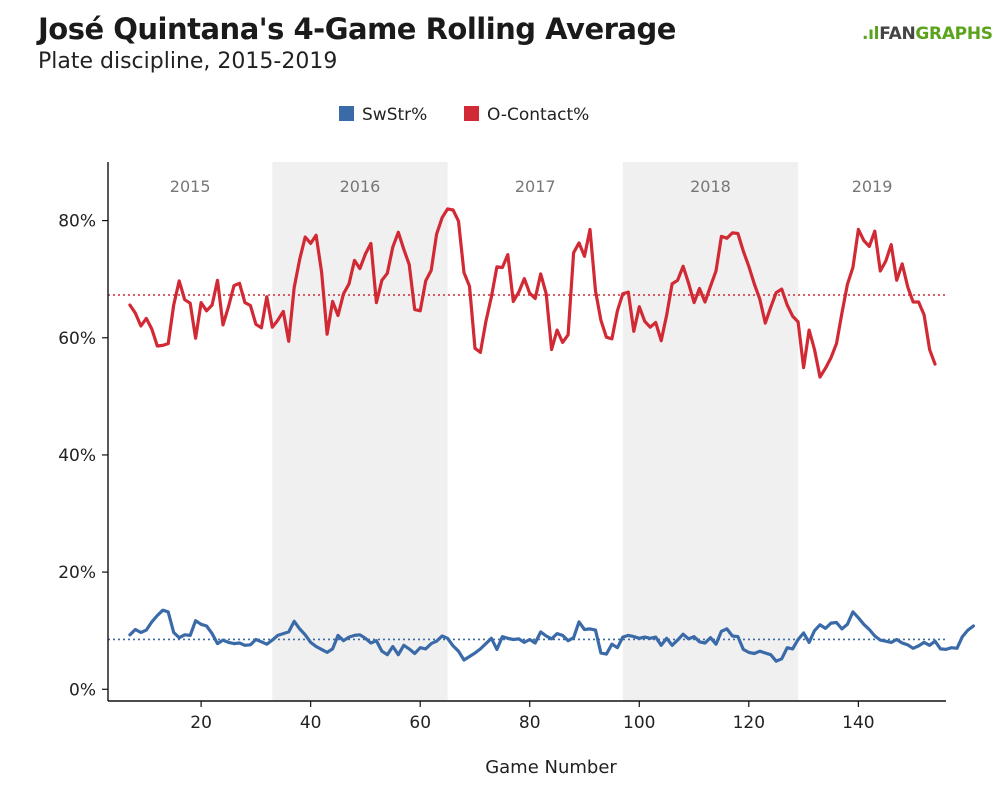 Image resolution: width=1001 pixels, height=795 pixels. I want to click on x-axis-label: Game Number, so click(551, 767).